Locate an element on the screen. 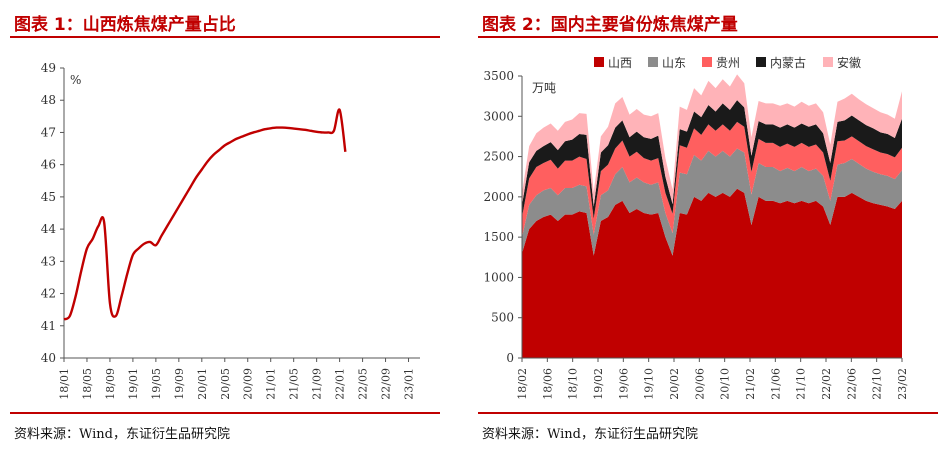 Image resolution: width=944 pixels, height=452 pixels. right-x-tick-label: 19/06 is located at coordinates (623, 384).